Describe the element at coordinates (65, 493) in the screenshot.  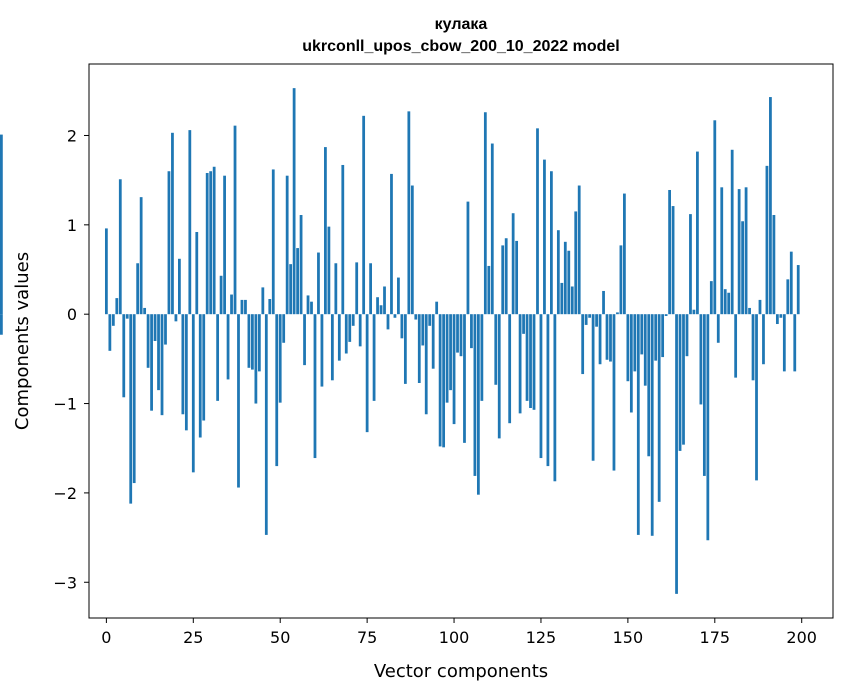
I see `y-tick-label: −2` at that location.